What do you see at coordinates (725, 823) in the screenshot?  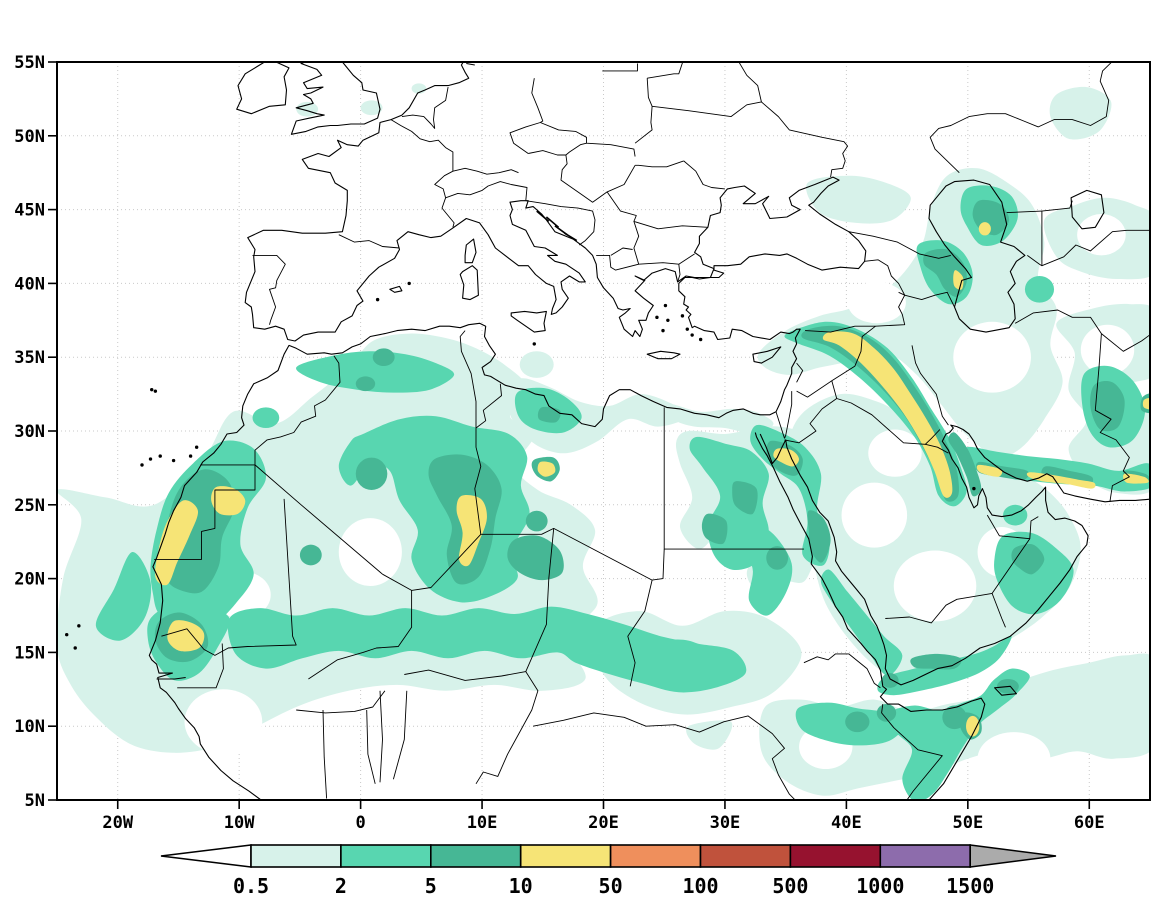 I see `lon-tick-label: 30E` at bounding box center [725, 823].